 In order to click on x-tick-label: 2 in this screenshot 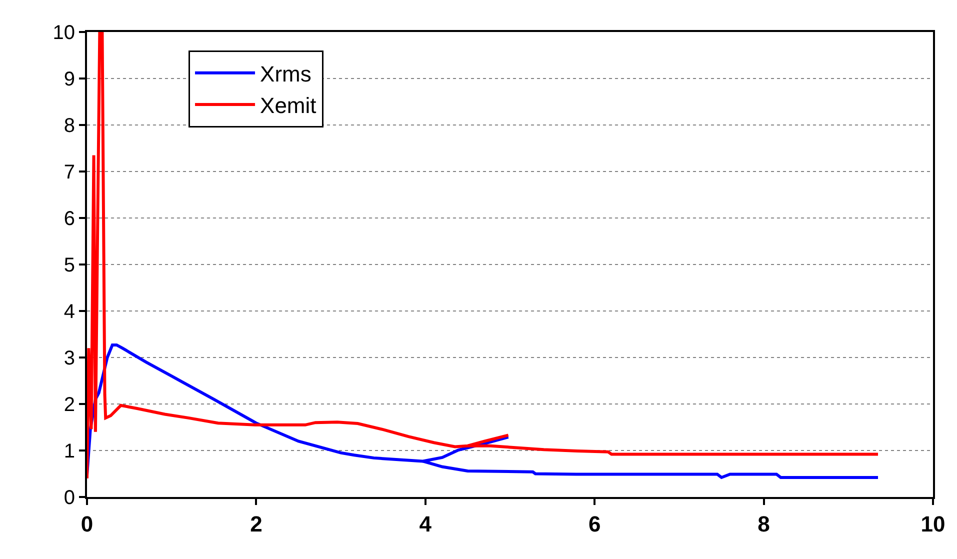, I will do `click(256, 523)`.